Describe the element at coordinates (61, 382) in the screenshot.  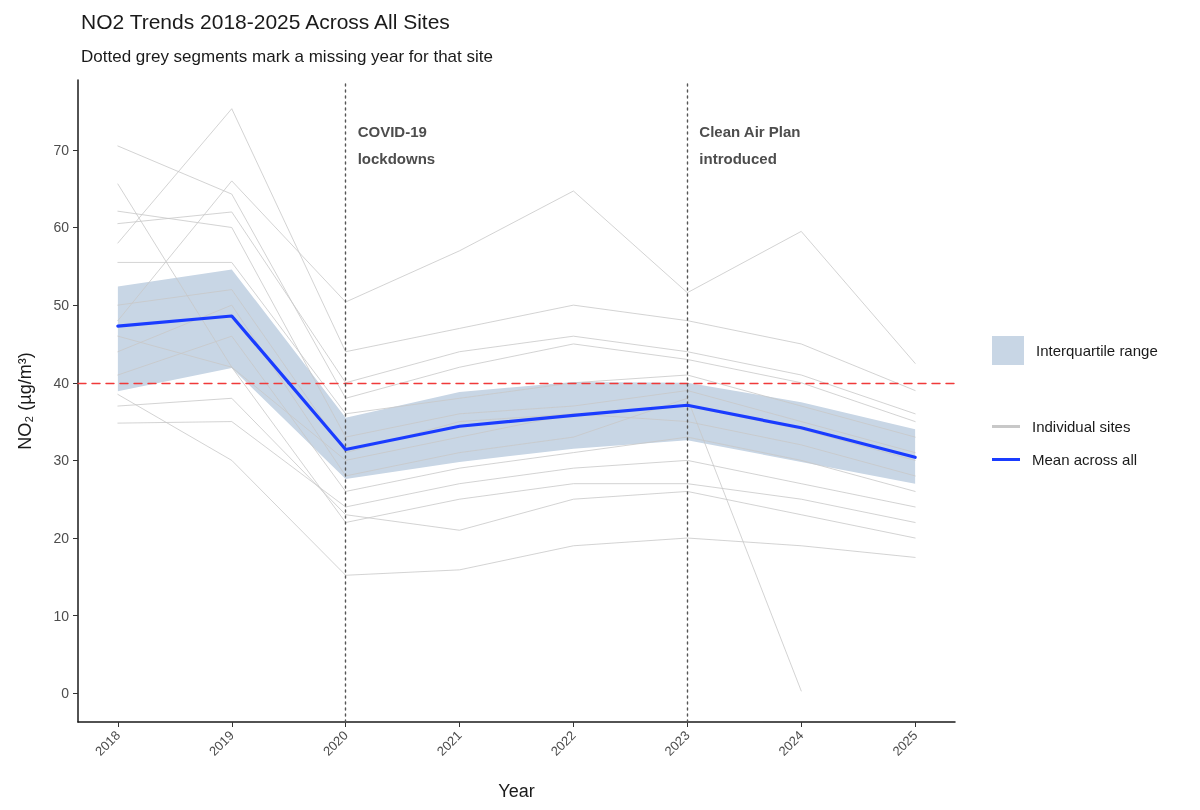
I see `y-tick-label: 40` at that location.